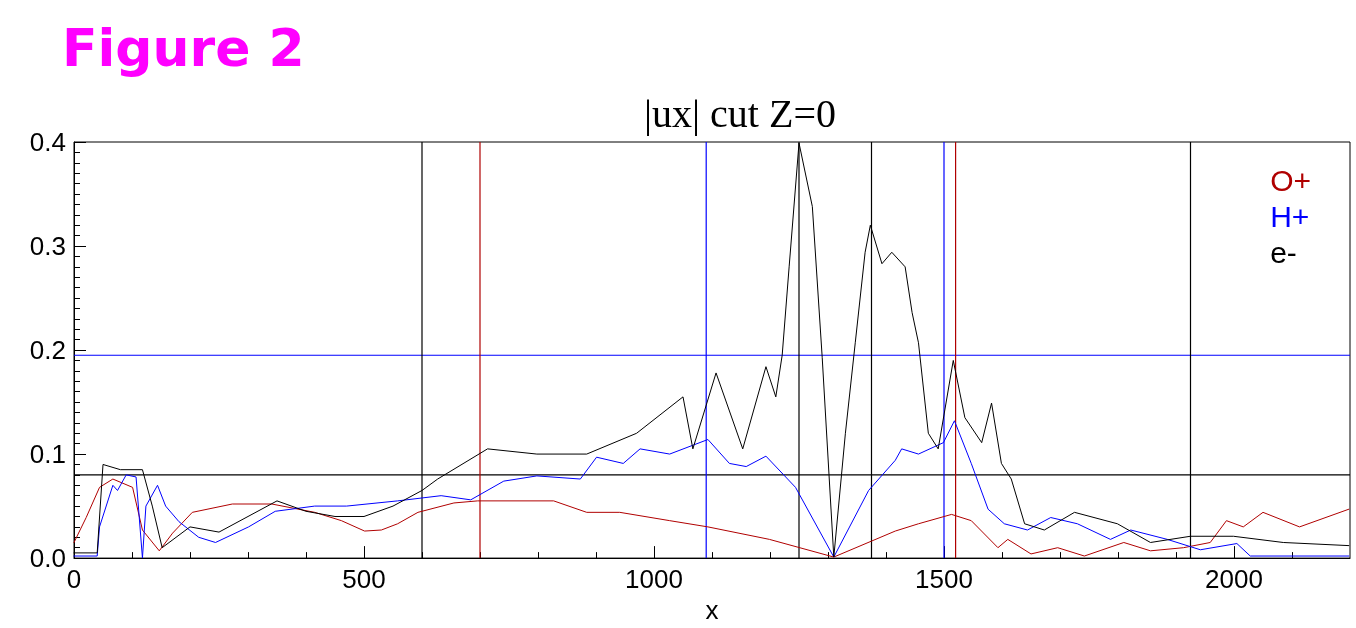  Describe the element at coordinates (47, 350) in the screenshot. I see `y-tick-label: 0.2` at that location.